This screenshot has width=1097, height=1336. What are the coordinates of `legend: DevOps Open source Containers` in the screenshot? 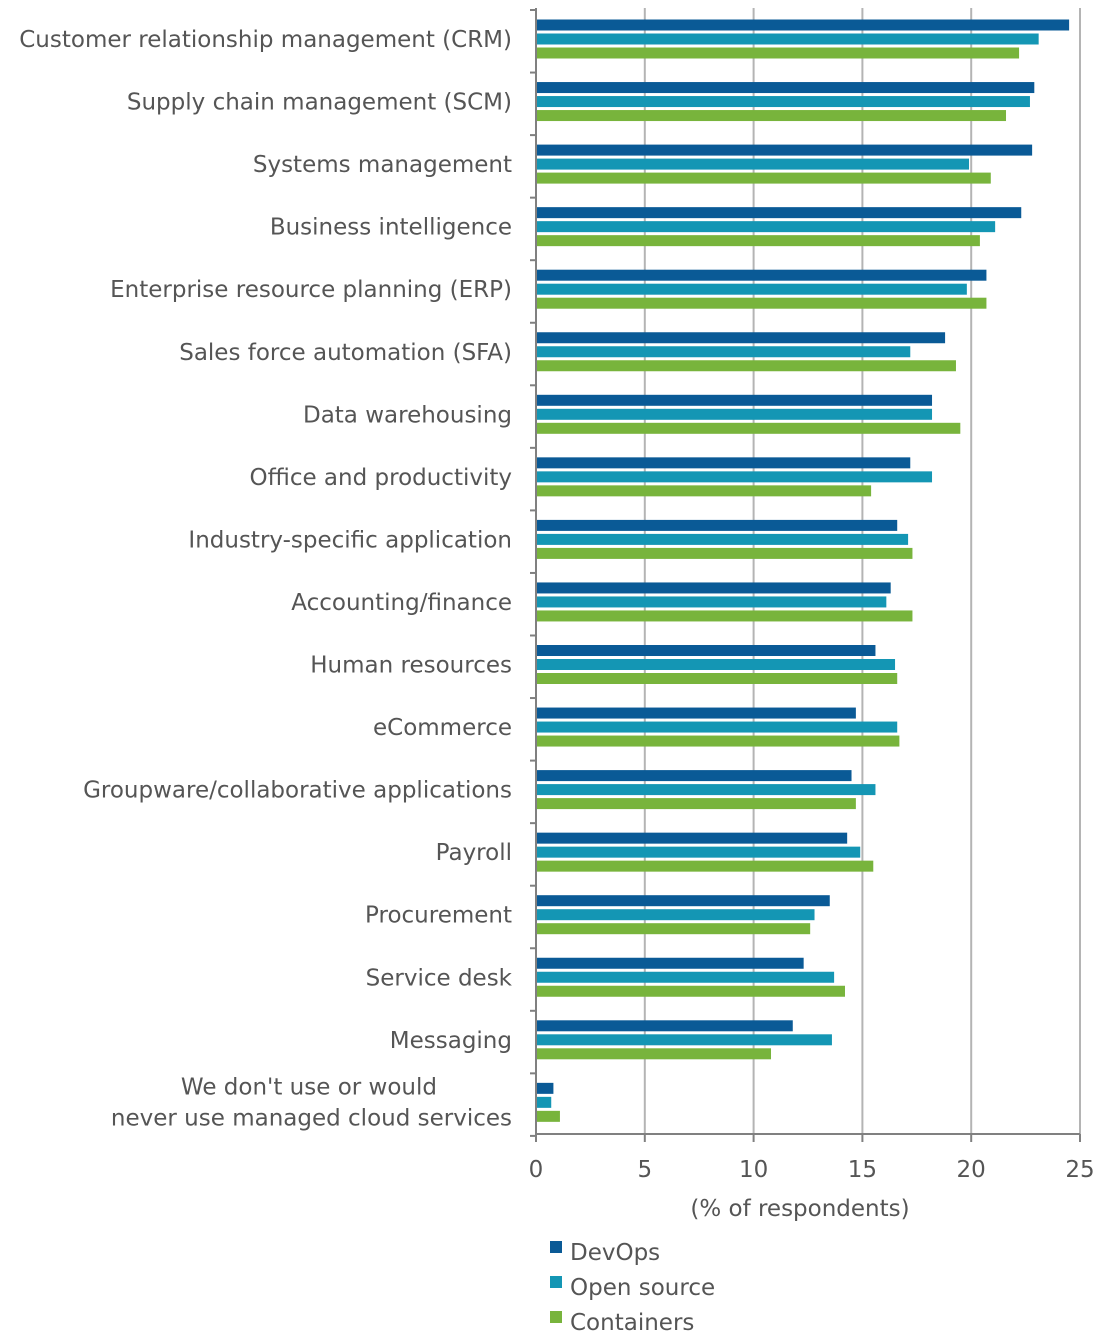 It's located at (632, 1288).